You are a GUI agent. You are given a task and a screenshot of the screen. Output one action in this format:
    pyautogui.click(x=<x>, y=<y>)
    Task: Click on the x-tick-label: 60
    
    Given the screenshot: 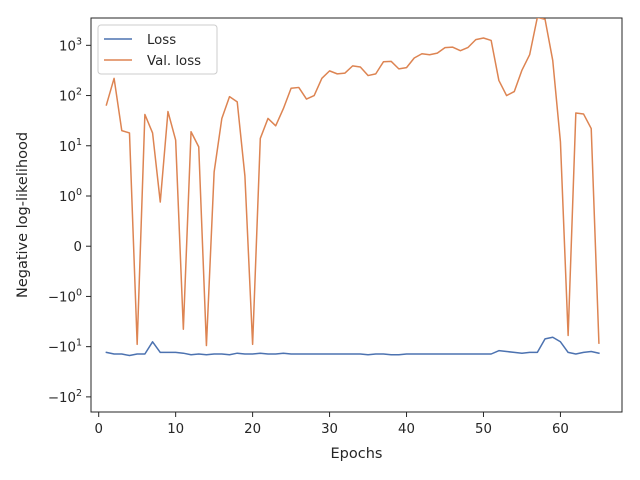 What is the action you would take?
    pyautogui.click(x=560, y=429)
    